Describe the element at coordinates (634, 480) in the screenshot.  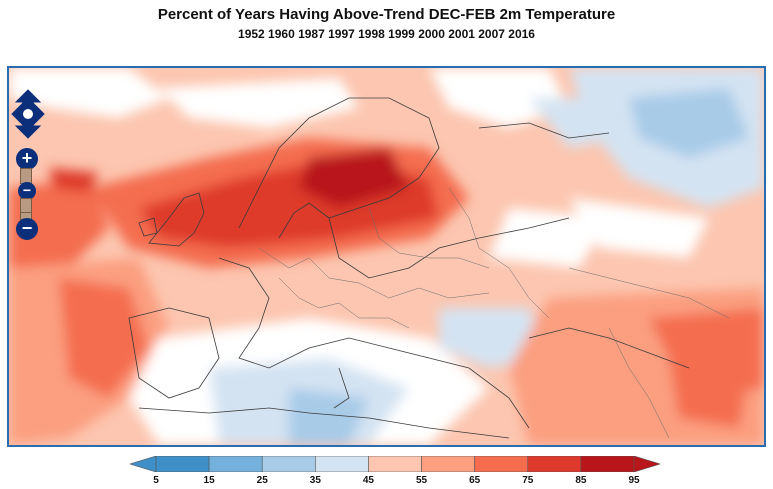
I see `legend-tick-label: 95` at that location.